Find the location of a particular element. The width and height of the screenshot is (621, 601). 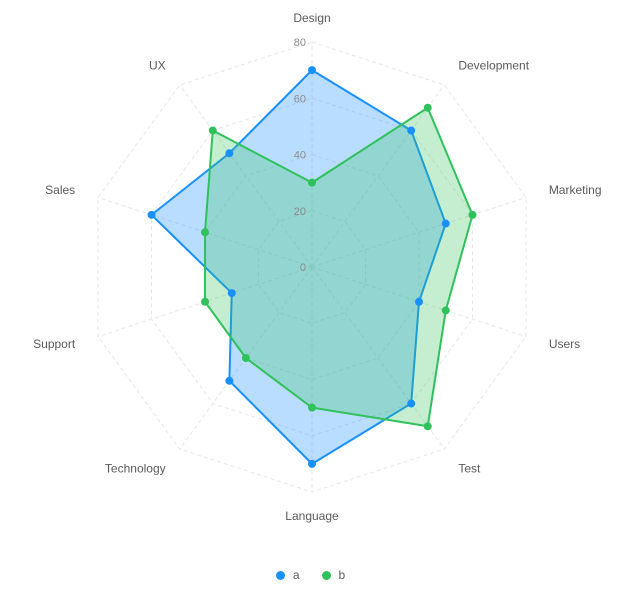

data-point-a-technology is located at coordinates (229, 380).